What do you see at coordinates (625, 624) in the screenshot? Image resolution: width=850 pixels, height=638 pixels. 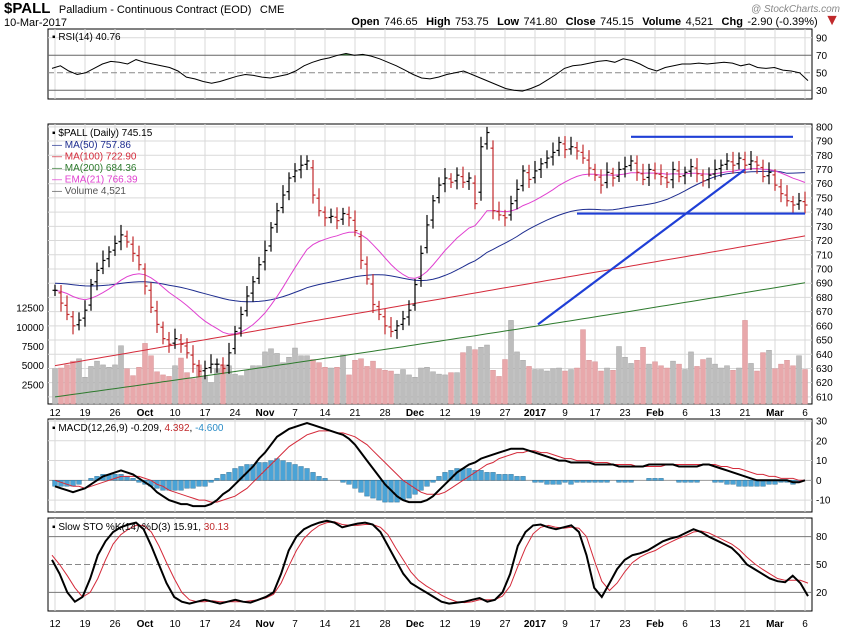 I see `x-label-23: 23` at bounding box center [625, 624].